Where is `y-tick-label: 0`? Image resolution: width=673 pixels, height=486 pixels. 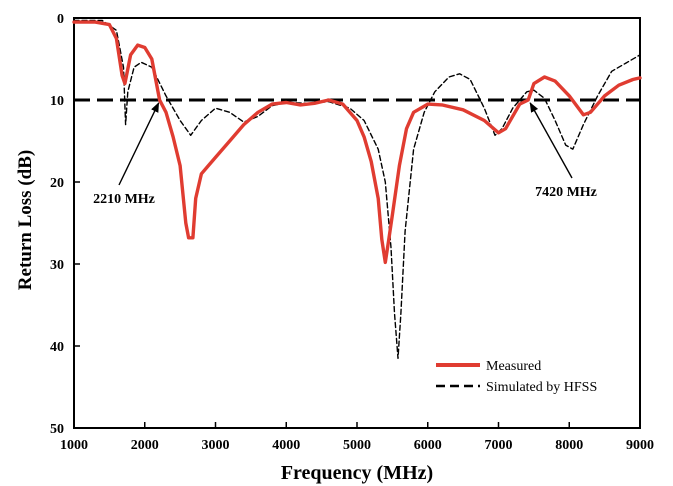 y-tick-label: 0 is located at coordinates (60, 19).